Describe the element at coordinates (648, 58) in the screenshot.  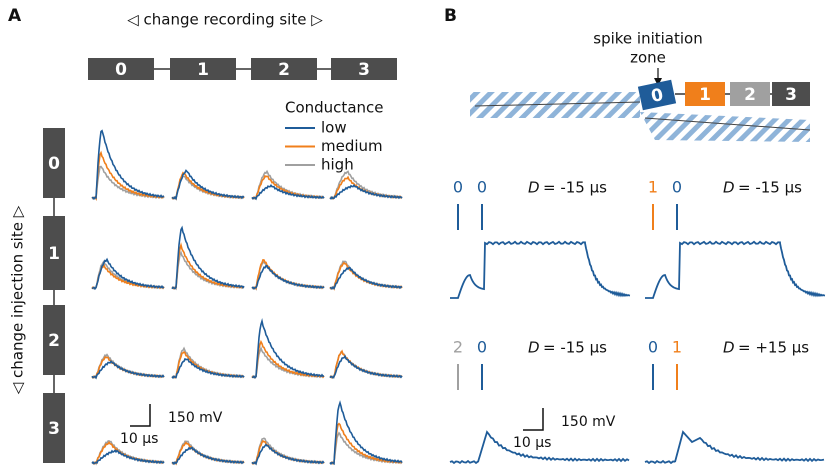
I see `annotation: zone` at that location.